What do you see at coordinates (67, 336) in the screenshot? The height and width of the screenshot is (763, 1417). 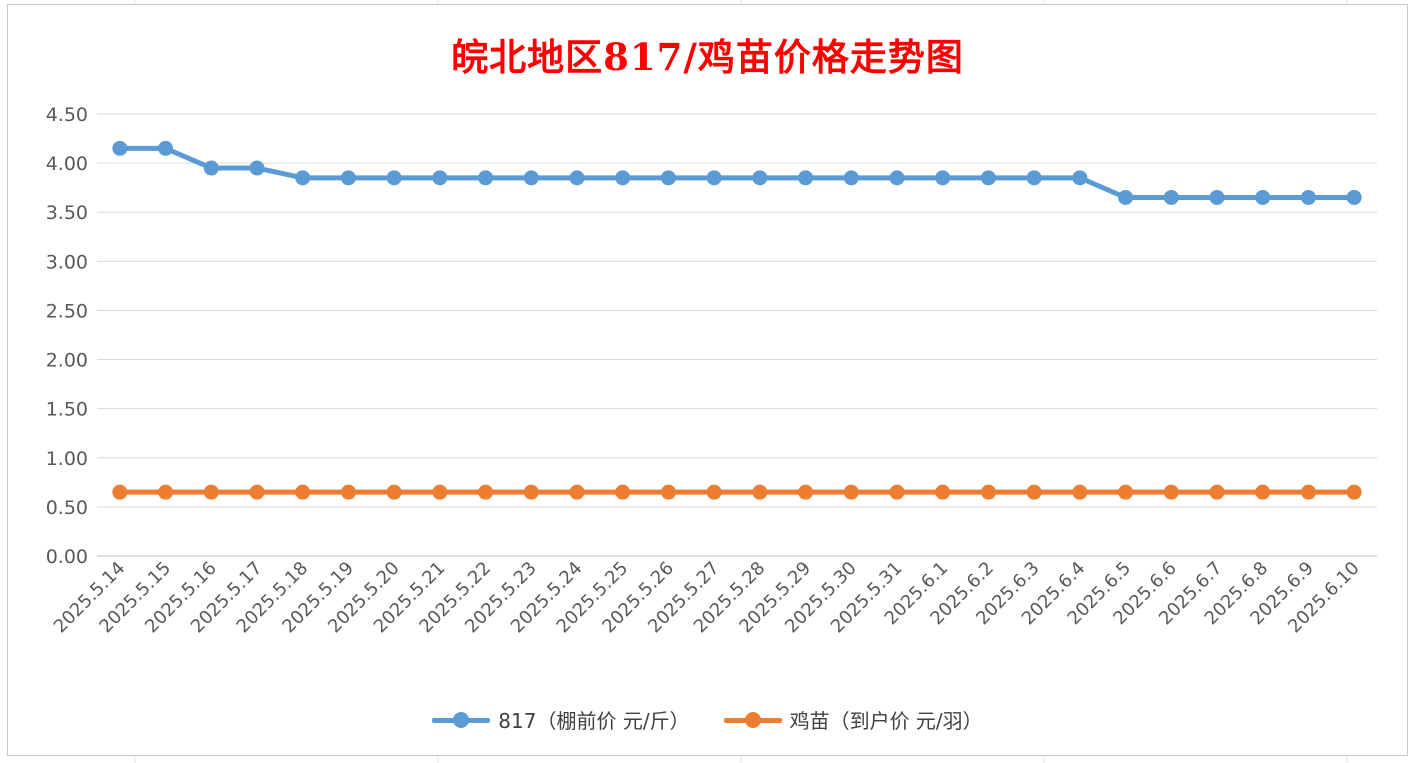 I see `y-axis-tick-labels: 4.50 4.00 3.50 3.00 2.50 2.00 1.50 1.00 0.50 0.00` at bounding box center [67, 336].